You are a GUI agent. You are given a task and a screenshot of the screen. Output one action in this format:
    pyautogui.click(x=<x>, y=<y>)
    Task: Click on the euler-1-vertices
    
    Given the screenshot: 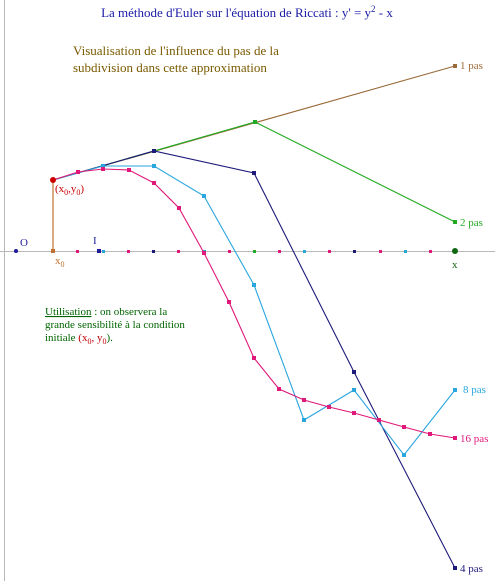 What is the action you would take?
    pyautogui.click(x=455, y=66)
    